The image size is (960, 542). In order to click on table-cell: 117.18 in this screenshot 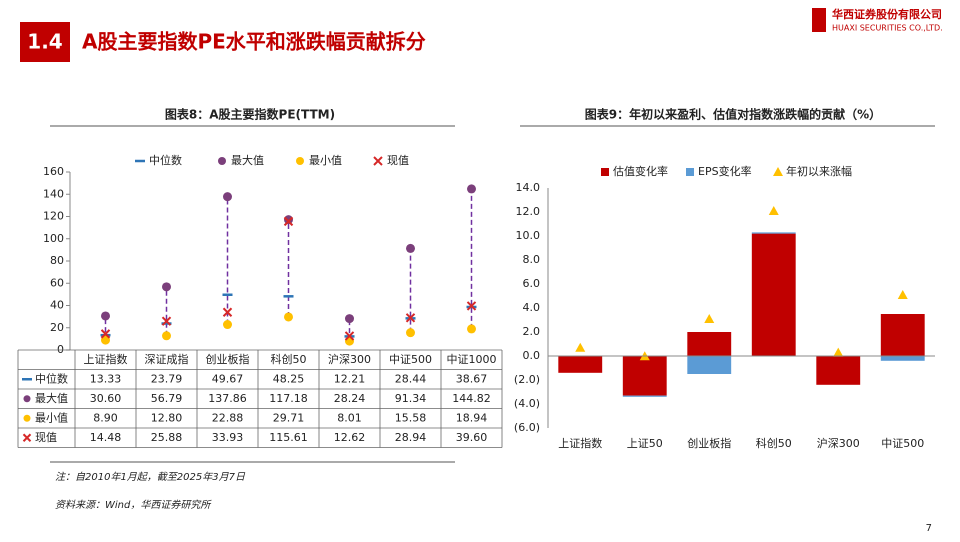, I will do `click(288, 398)`.